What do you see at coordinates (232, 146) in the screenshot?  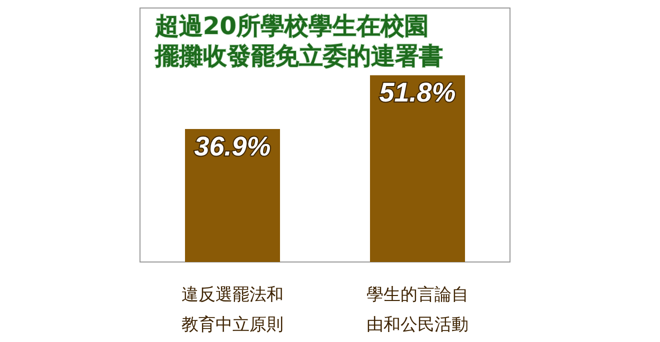 I see `data-label: 36.9%` at bounding box center [232, 146].